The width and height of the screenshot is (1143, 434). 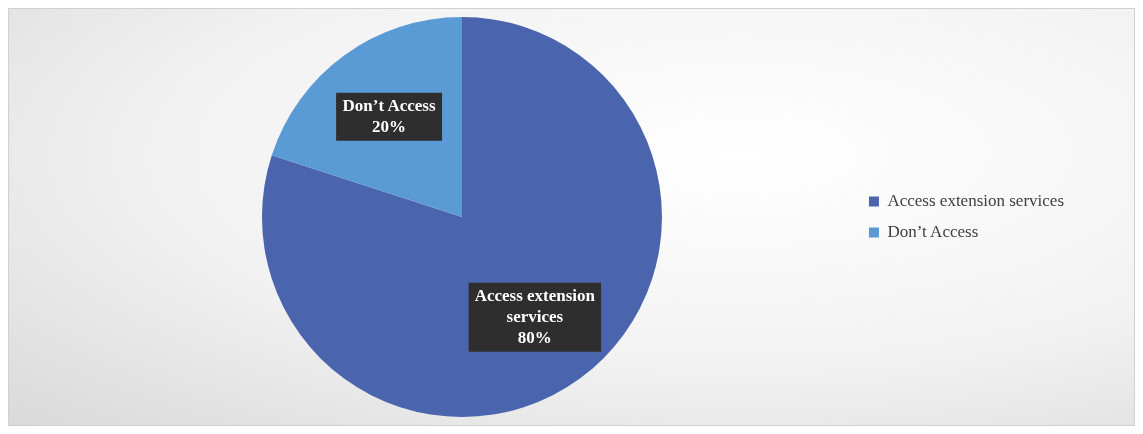 What do you see at coordinates (534, 337) in the screenshot?
I see `data-label: 80%` at bounding box center [534, 337].